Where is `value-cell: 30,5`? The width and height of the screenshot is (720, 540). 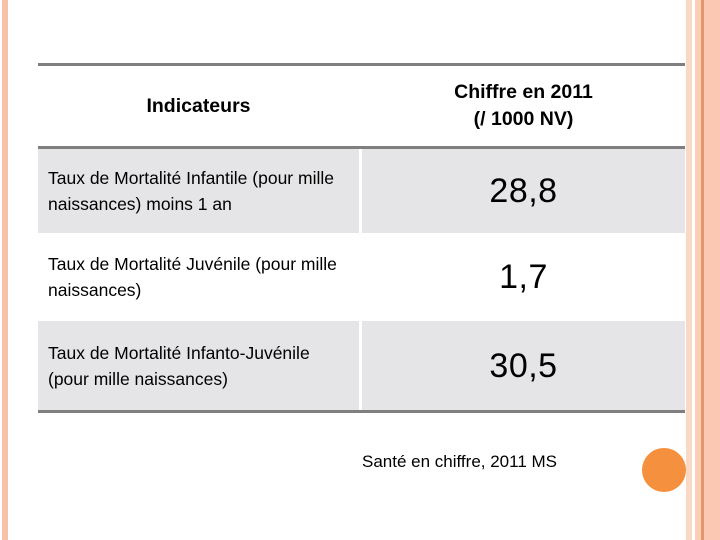 value-cell: 30,5 is located at coordinates (523, 365).